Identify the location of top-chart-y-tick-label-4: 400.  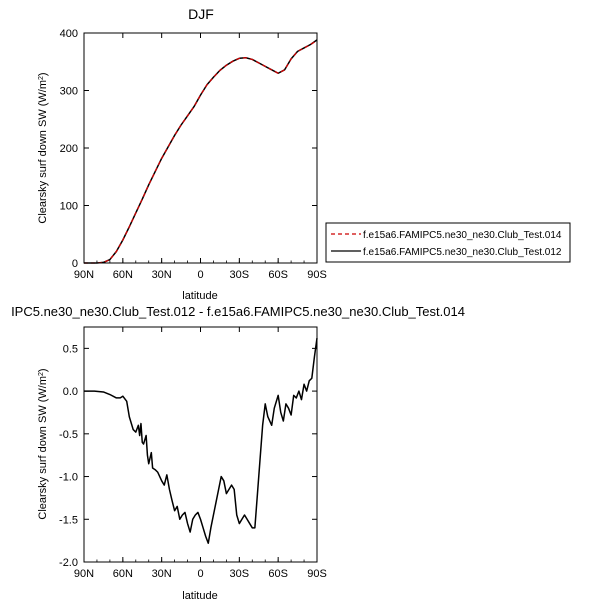
(69, 34).